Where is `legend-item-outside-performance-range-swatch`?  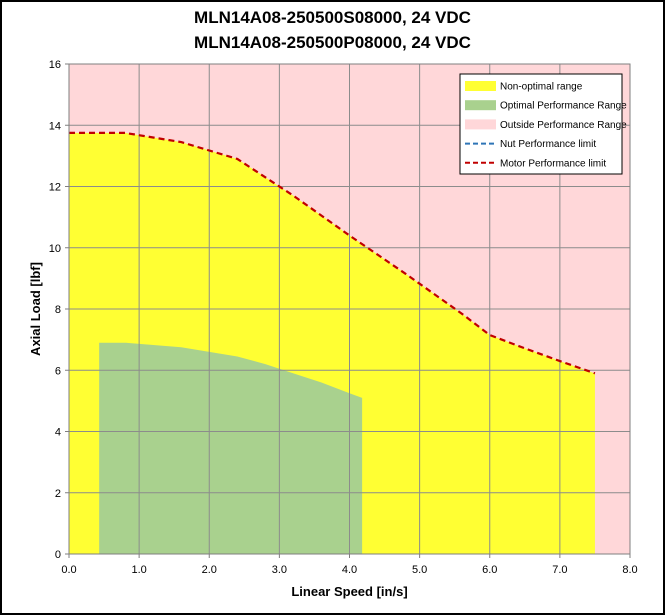 legend-item-outside-performance-range-swatch is located at coordinates (480, 124).